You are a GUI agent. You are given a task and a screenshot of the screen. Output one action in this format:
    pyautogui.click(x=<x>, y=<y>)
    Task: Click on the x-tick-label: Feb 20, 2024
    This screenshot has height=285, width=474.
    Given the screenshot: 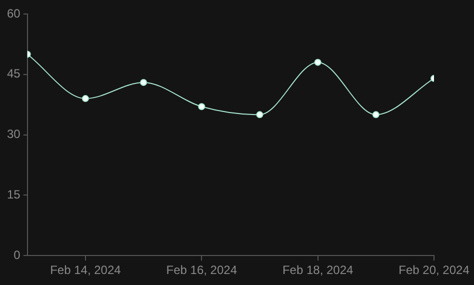 What is the action you would take?
    pyautogui.click(x=434, y=270)
    